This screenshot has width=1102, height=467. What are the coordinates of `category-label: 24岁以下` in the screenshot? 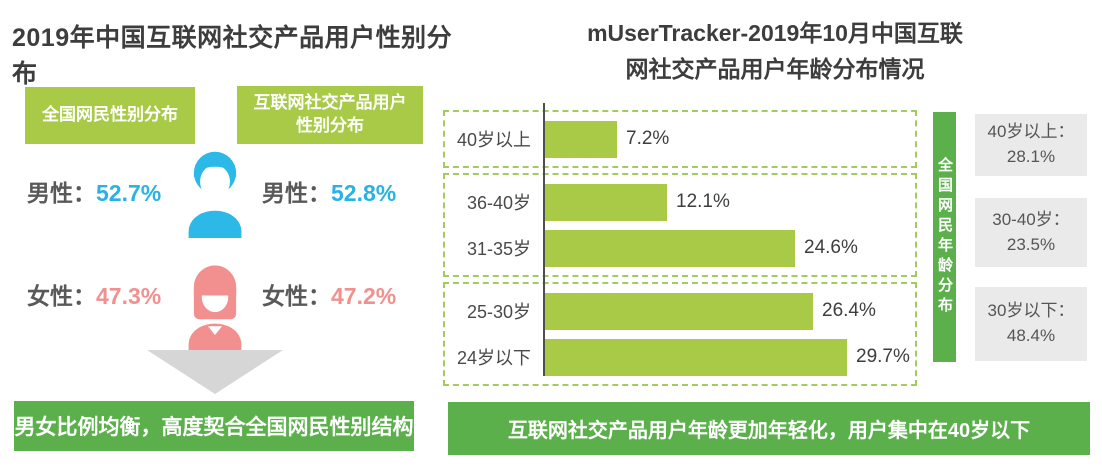 It's located at (493, 358).